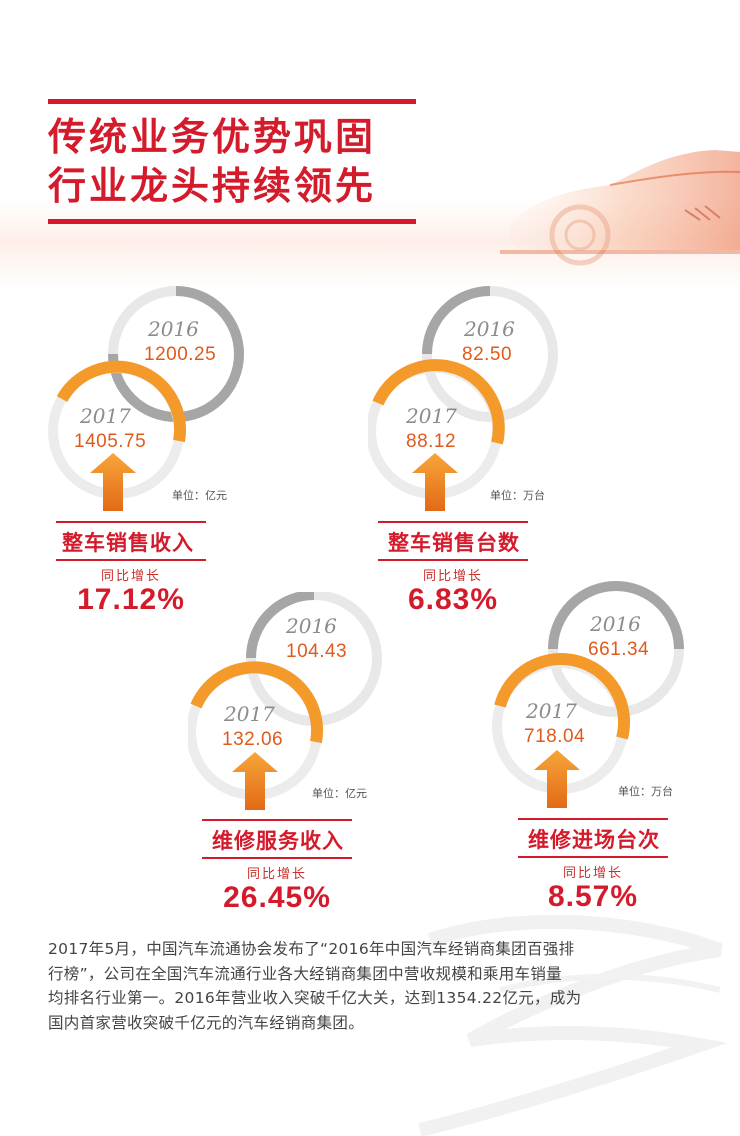 The width and height of the screenshot is (740, 1136). I want to click on prev-value: 1200.25, so click(180, 354).